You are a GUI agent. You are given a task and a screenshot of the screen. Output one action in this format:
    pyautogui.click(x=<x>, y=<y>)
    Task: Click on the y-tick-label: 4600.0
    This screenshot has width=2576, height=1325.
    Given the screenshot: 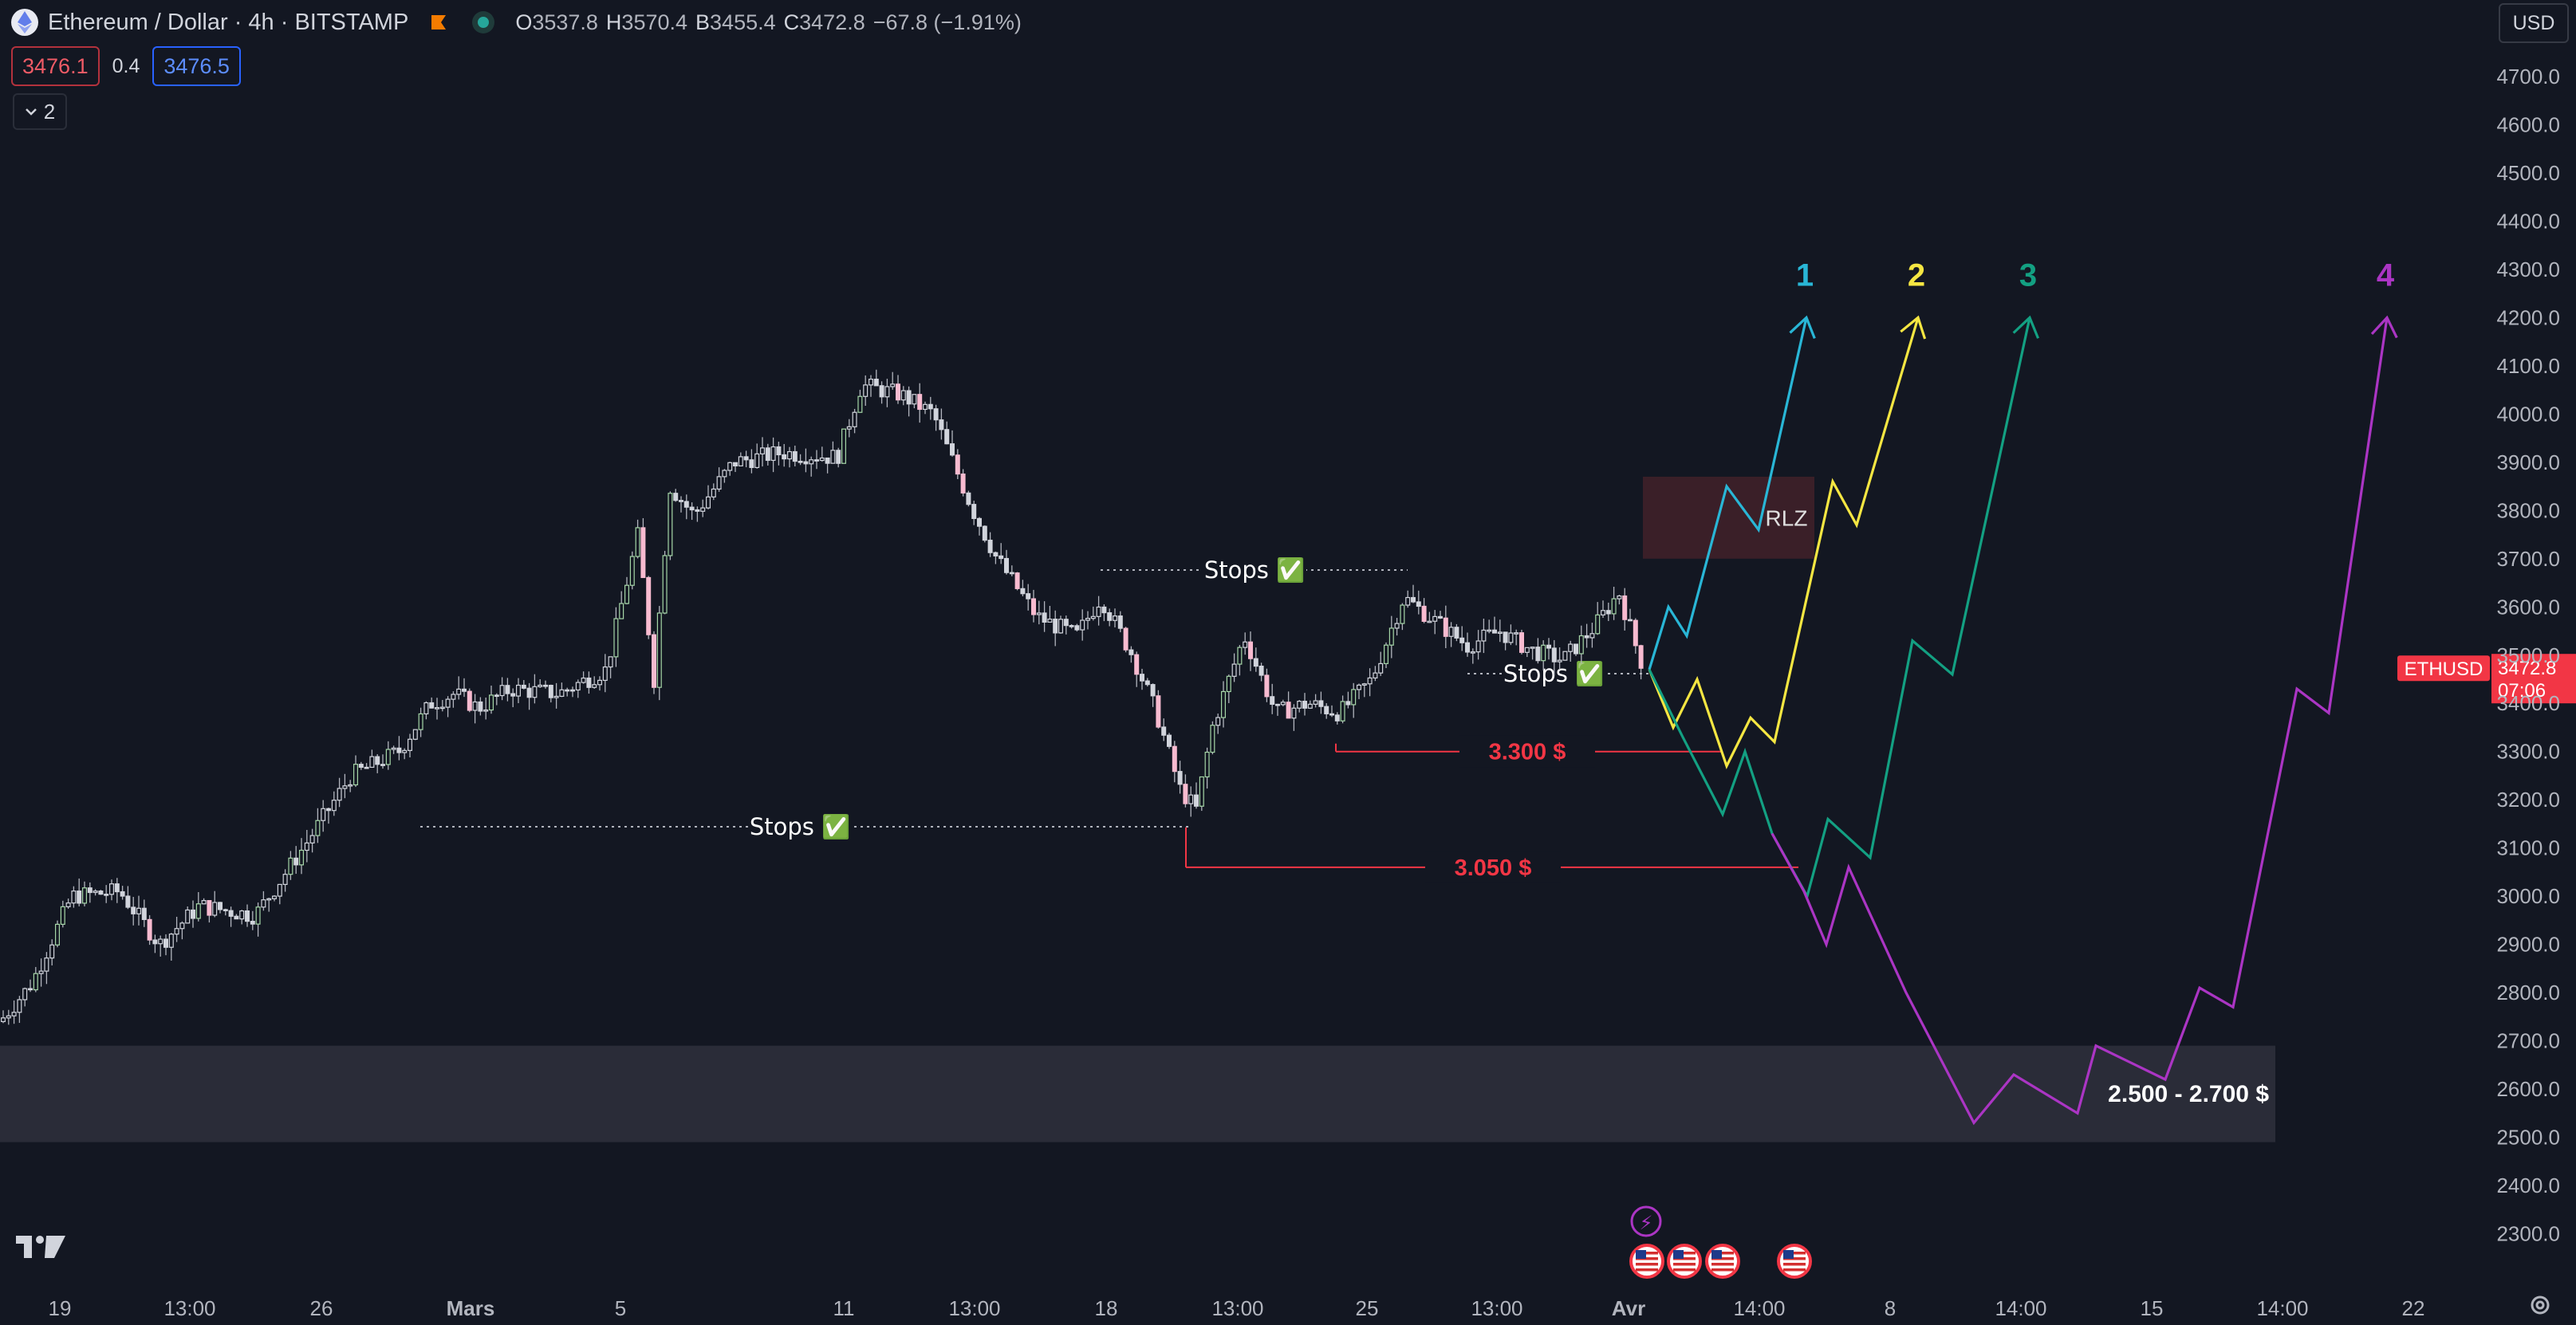 What is the action you would take?
    pyautogui.click(x=2528, y=124)
    